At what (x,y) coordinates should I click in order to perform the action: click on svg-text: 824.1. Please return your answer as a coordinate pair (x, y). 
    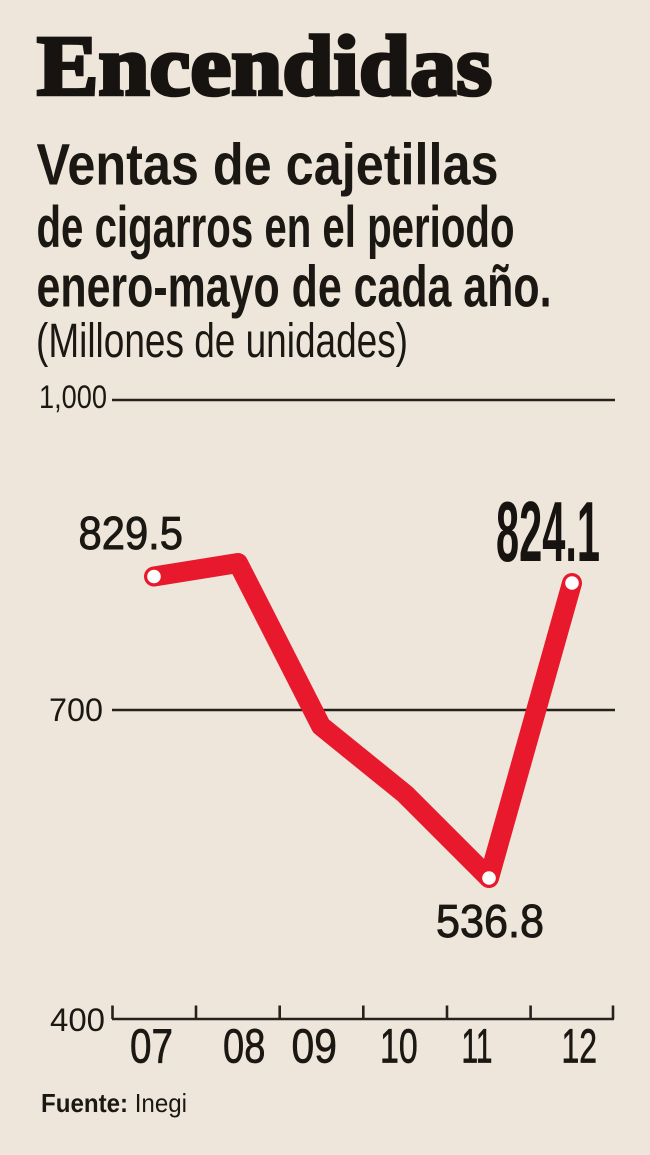
    Looking at the image, I should click on (548, 532).